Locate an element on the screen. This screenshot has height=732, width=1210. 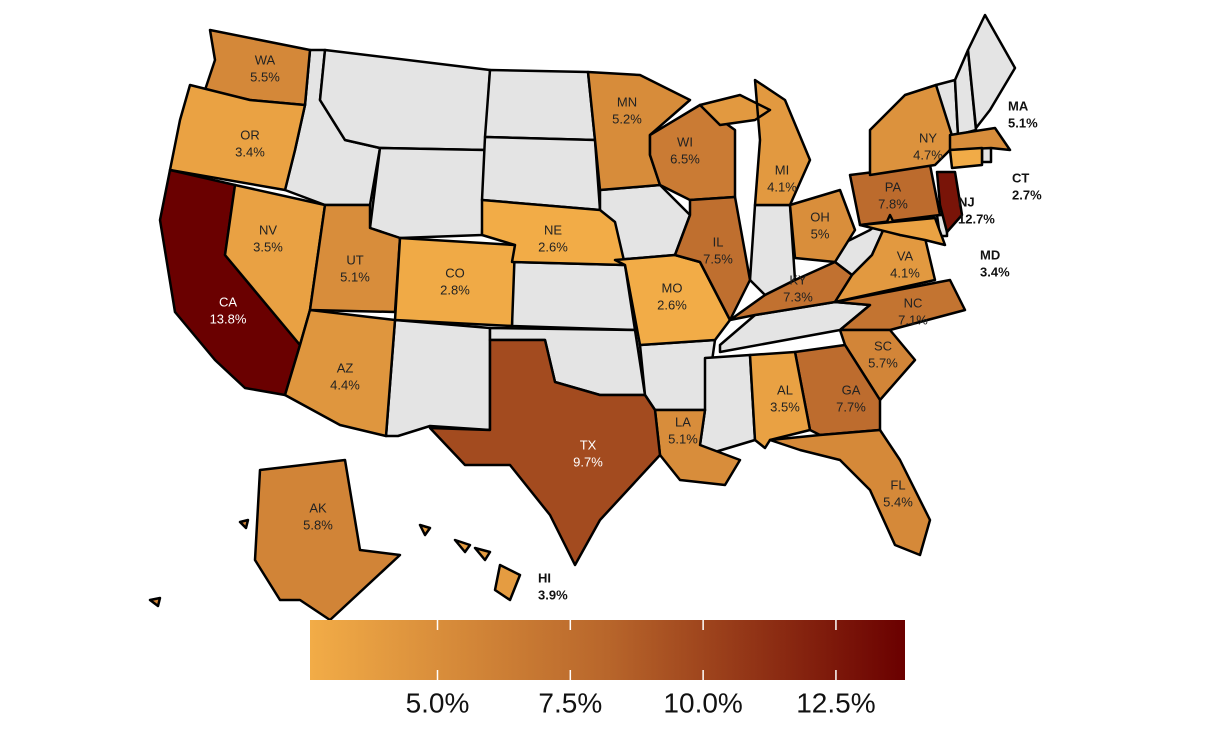
colorbar-tick-label: 12.5% is located at coordinates (835, 702).